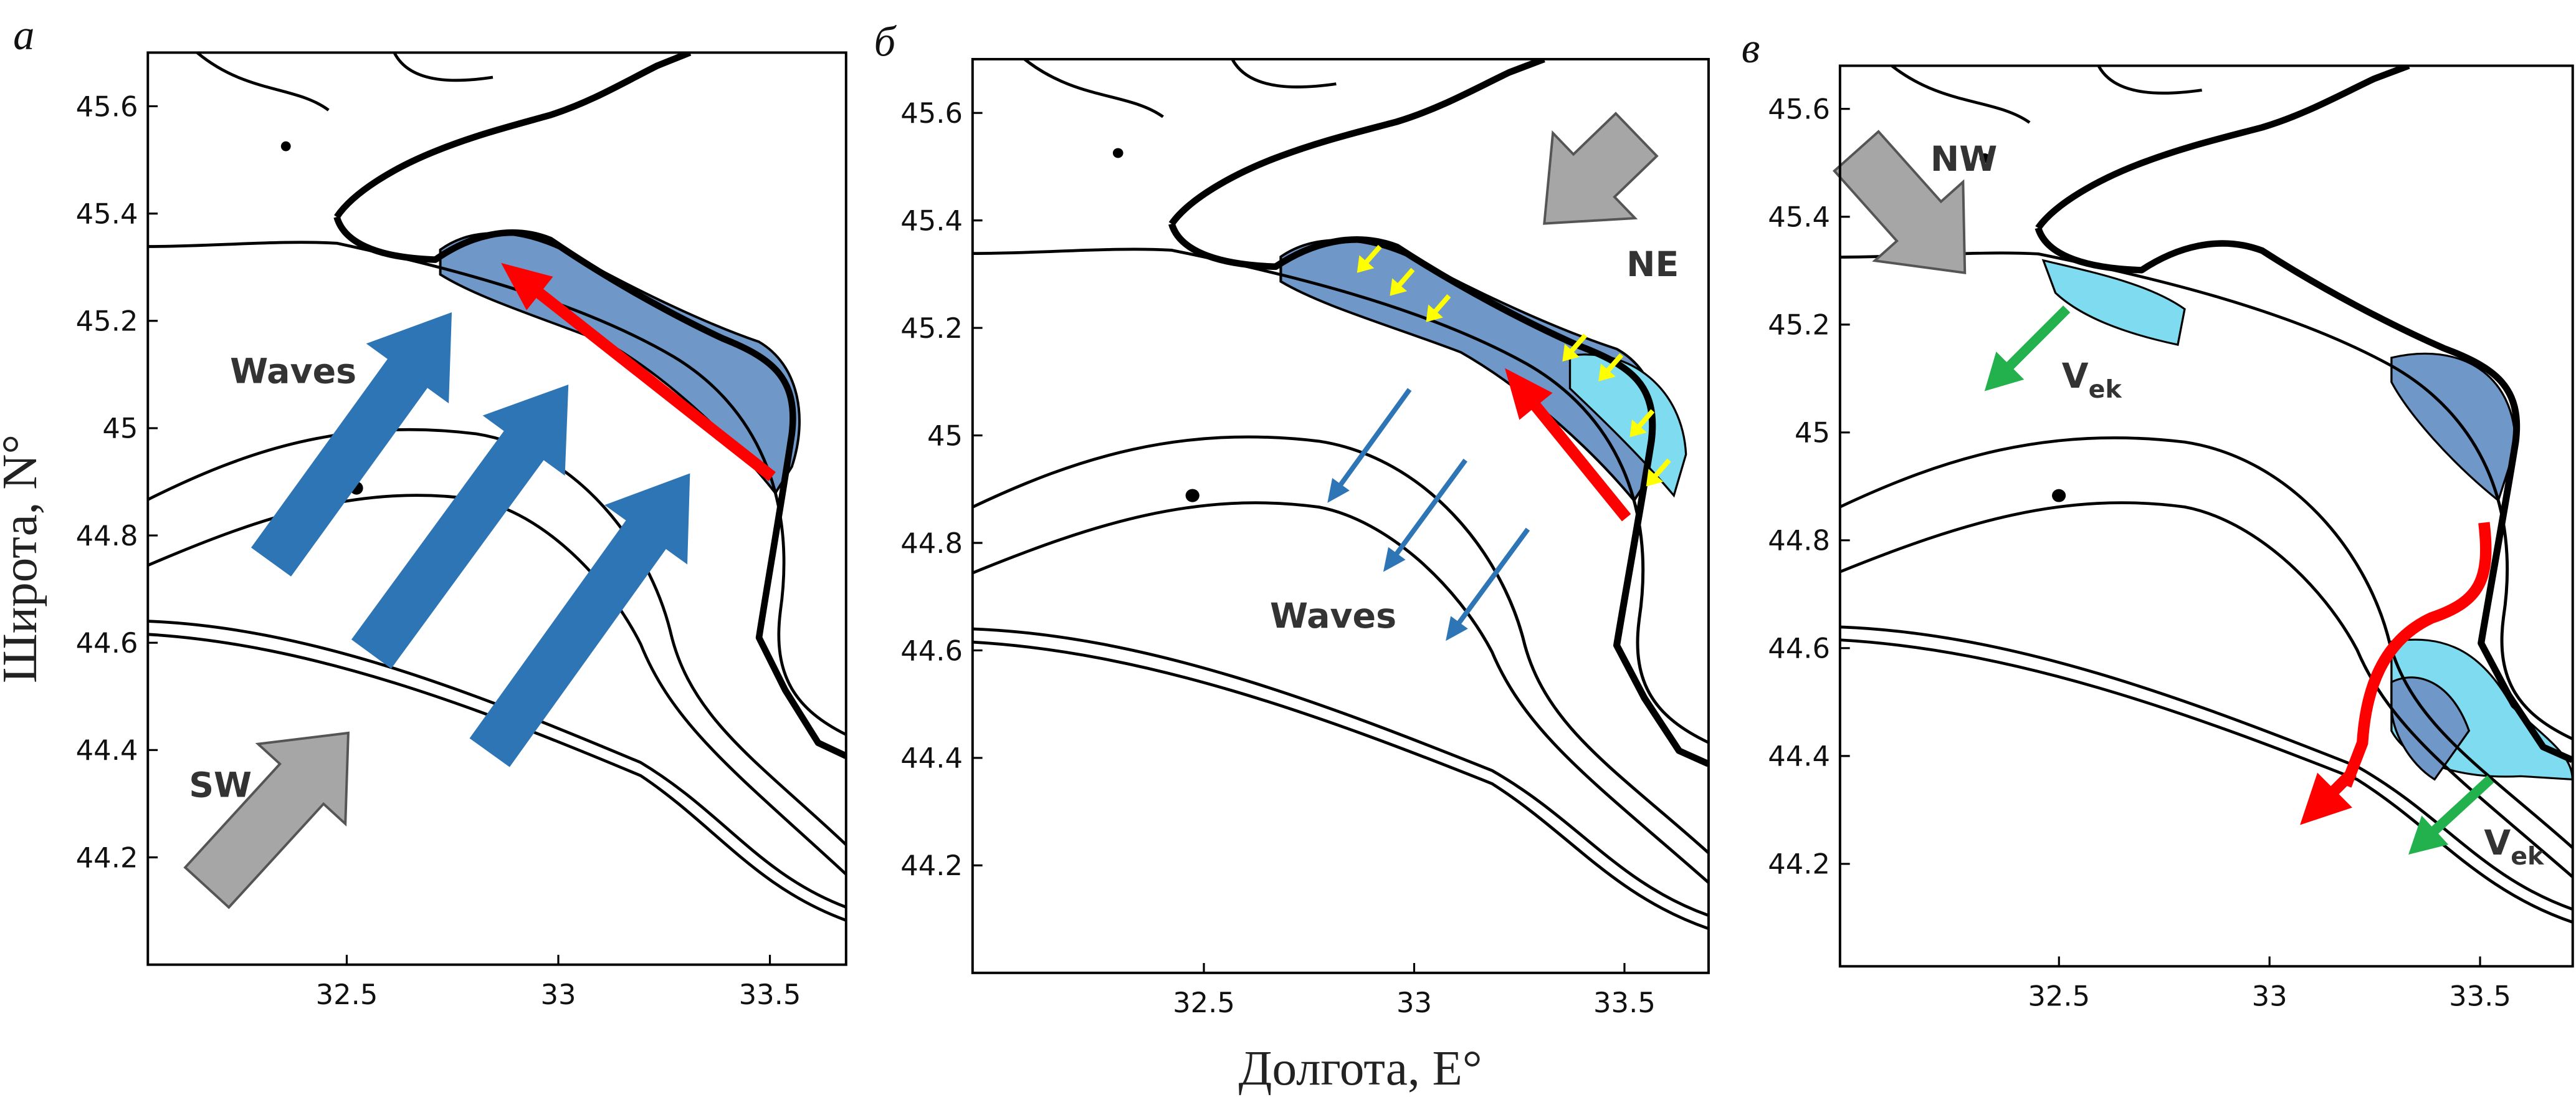  What do you see at coordinates (885, 42) in the screenshot?
I see `panel-label: б` at bounding box center [885, 42].